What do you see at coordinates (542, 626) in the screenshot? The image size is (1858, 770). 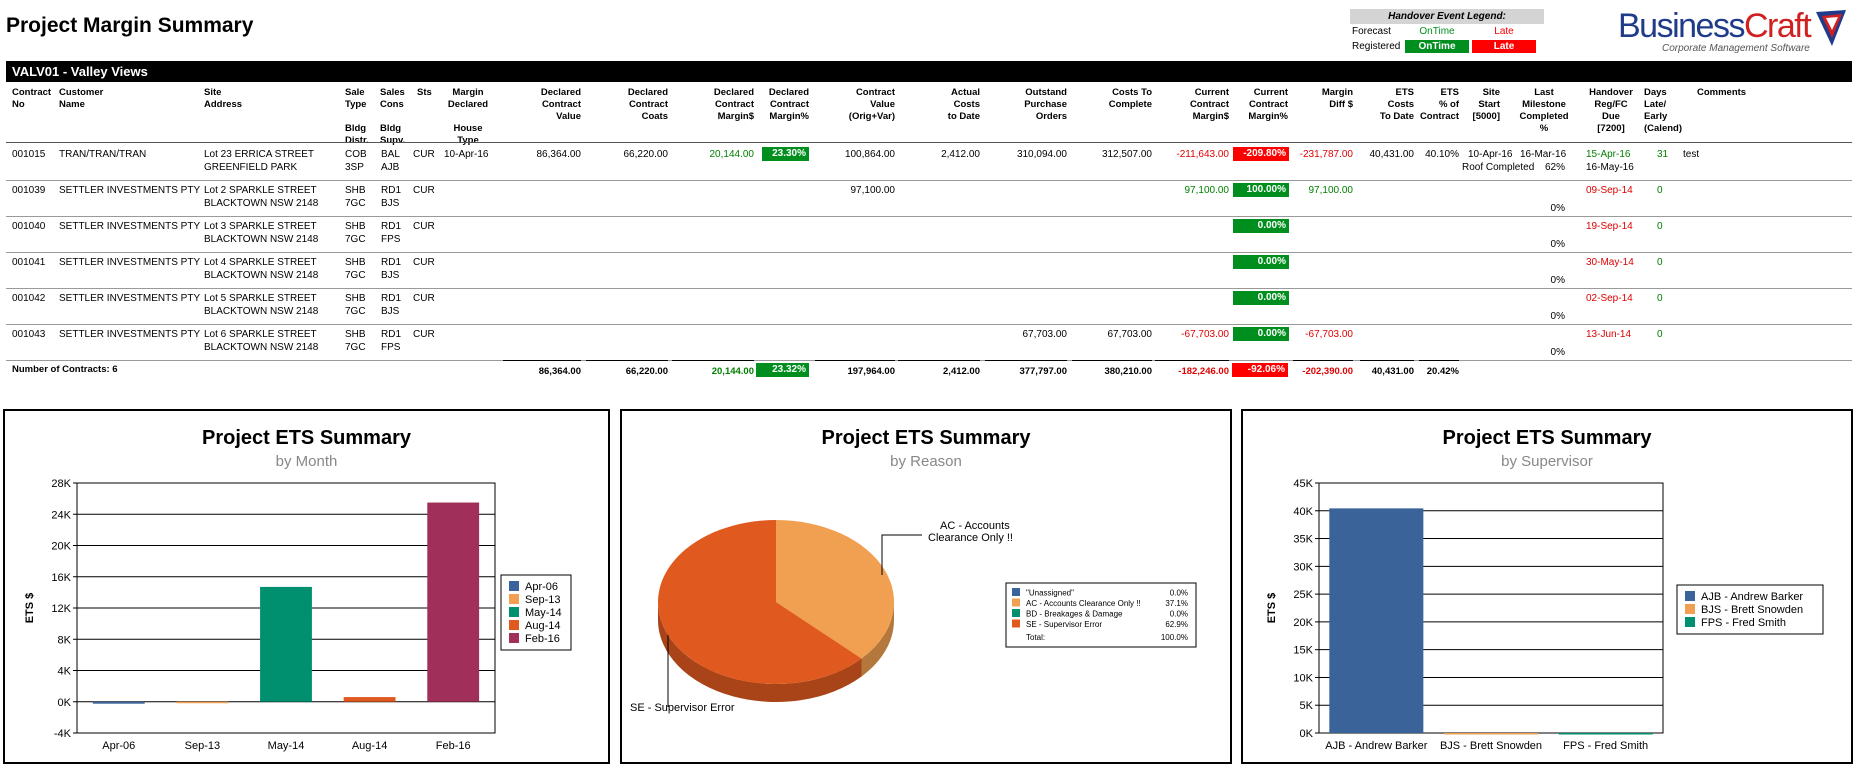 I see `legend-label: Aug-14` at bounding box center [542, 626].